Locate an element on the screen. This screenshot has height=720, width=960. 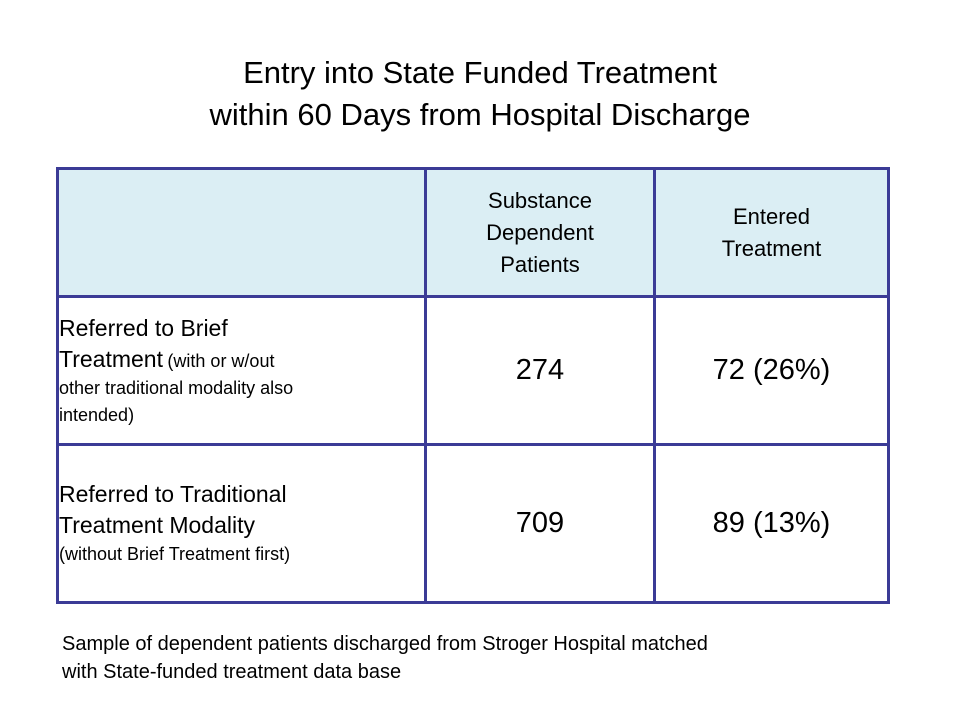
row-label-note: (without Brief Treatment first) is located at coordinates (175, 554).